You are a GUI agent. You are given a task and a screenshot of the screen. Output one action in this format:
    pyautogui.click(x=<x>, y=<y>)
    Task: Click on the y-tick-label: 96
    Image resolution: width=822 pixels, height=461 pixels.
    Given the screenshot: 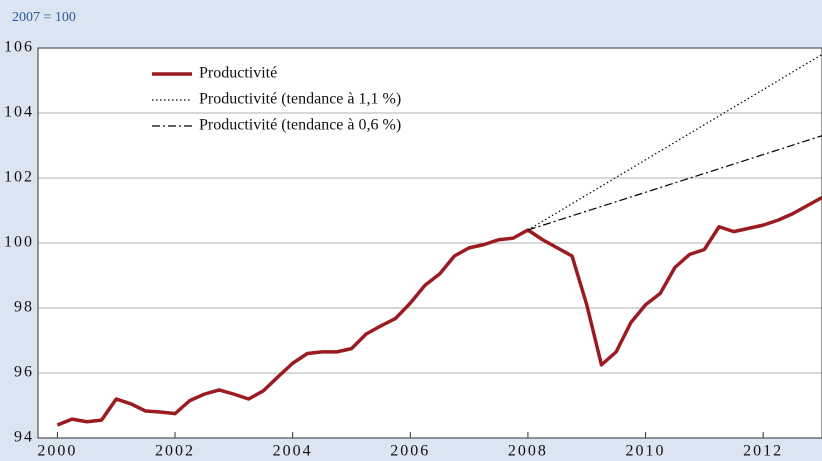 What is the action you would take?
    pyautogui.click(x=24, y=372)
    